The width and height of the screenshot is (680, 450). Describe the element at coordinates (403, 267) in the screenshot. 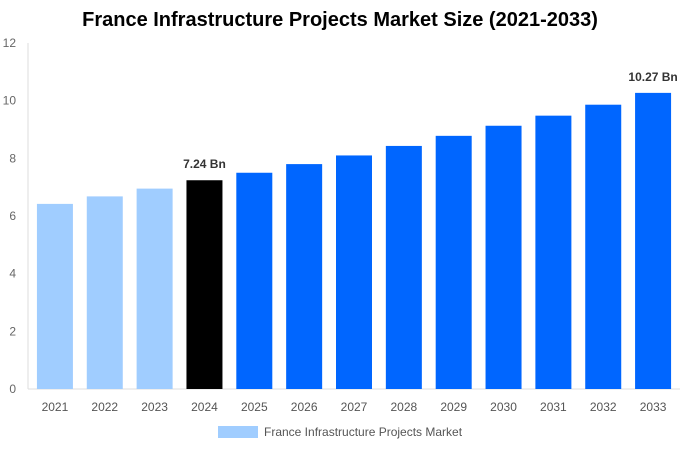

I see `bar-2028` at that location.